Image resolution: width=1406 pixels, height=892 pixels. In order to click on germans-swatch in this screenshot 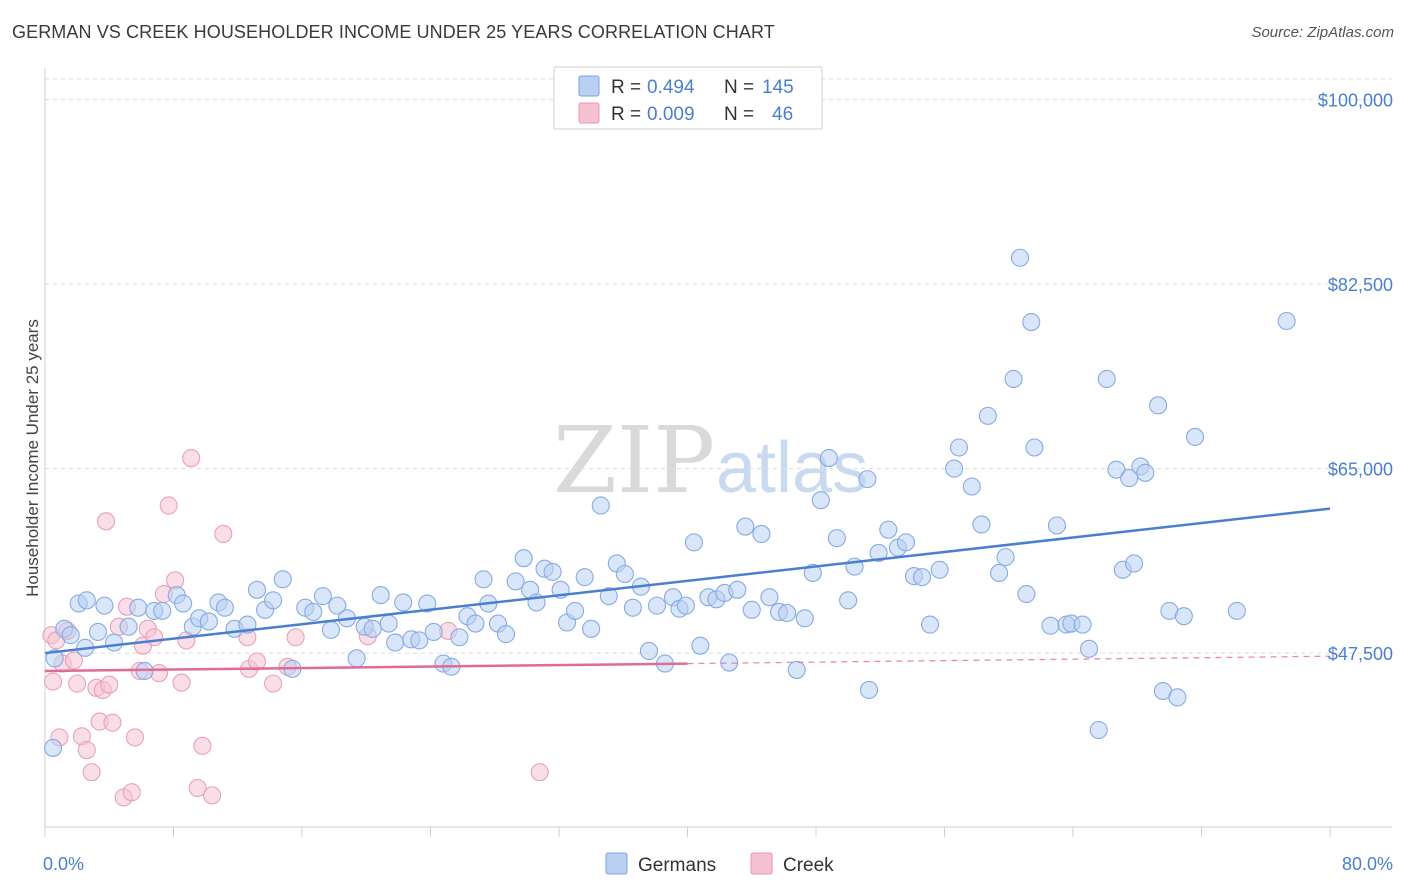, I will do `click(589, 86)`.